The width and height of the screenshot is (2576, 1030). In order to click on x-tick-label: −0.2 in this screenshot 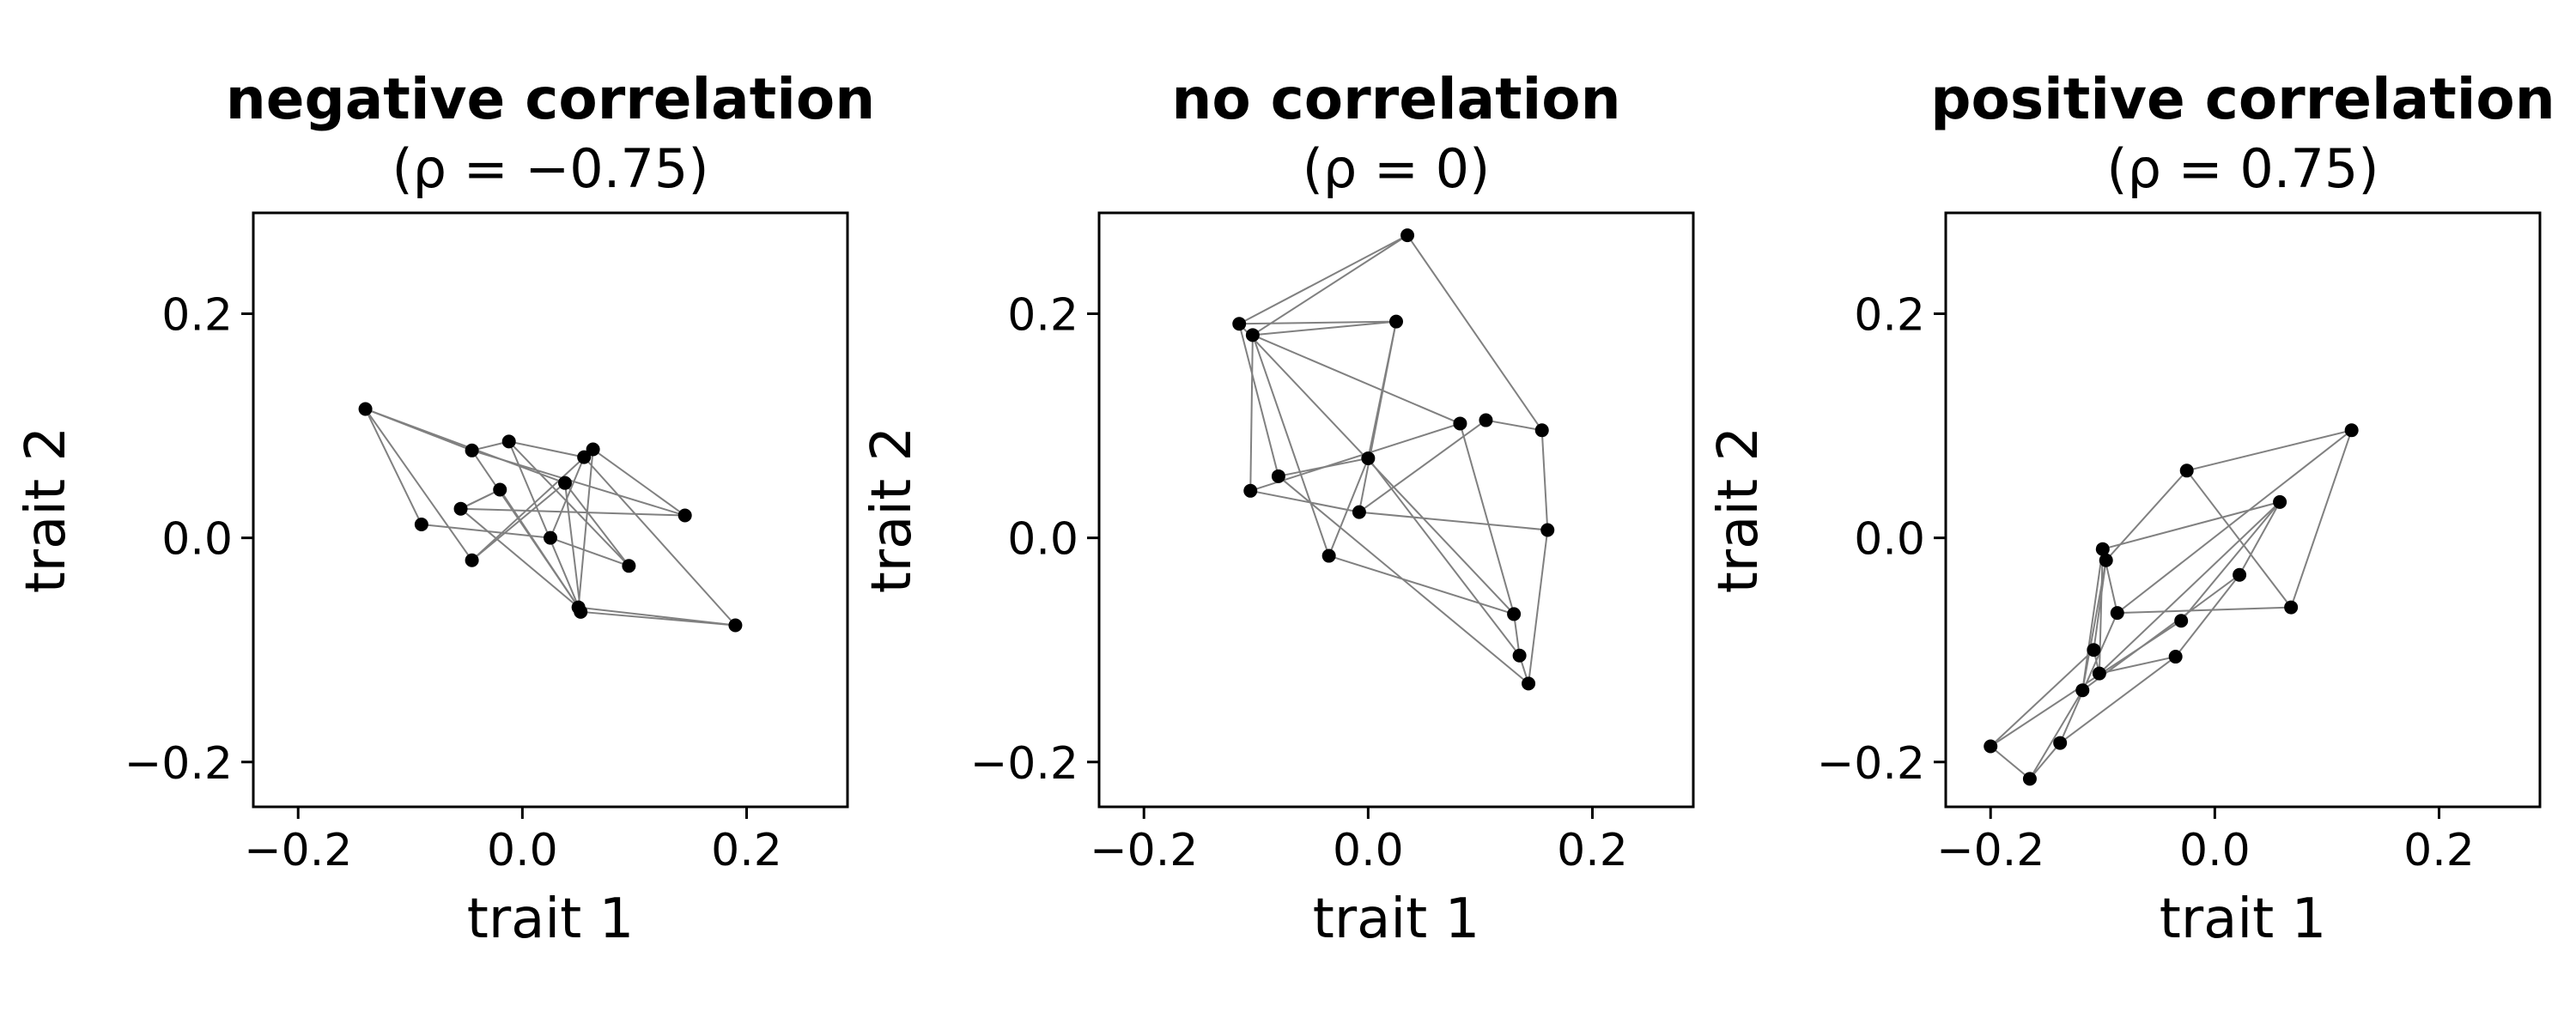, I will do `click(1144, 850)`.